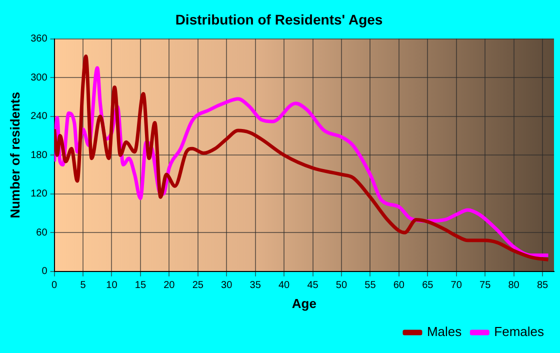 The width and height of the screenshot is (560, 353). Describe the element at coordinates (428, 286) in the screenshot. I see `x-tick-label: 65` at that location.